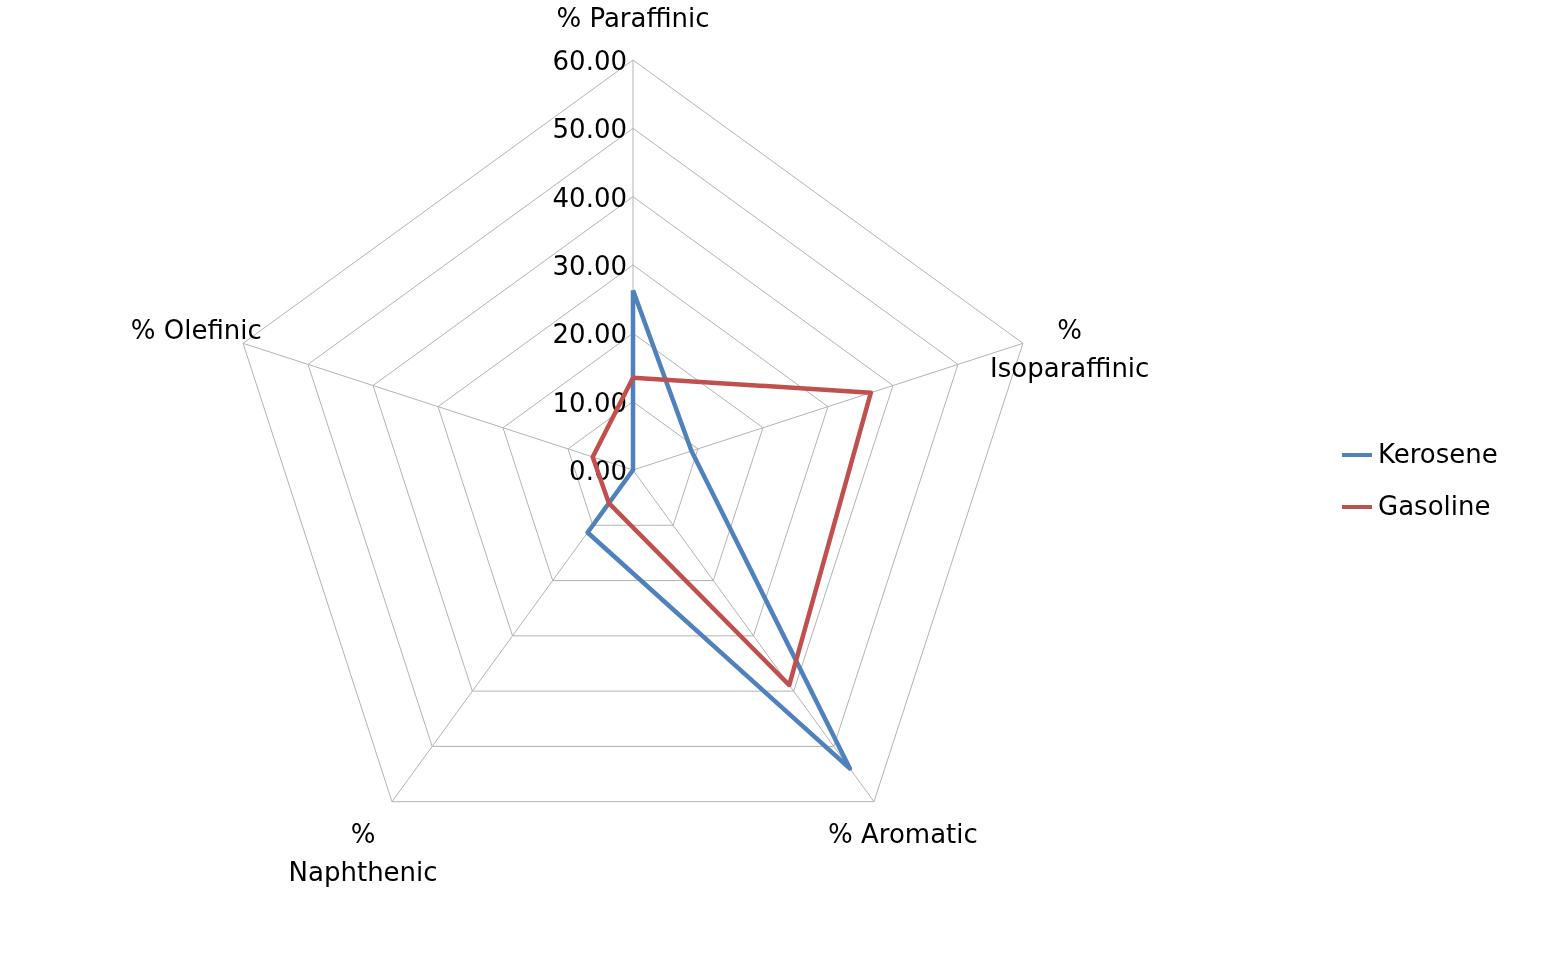  I want to click on spoke-label: % Aromatic, so click(903, 833).